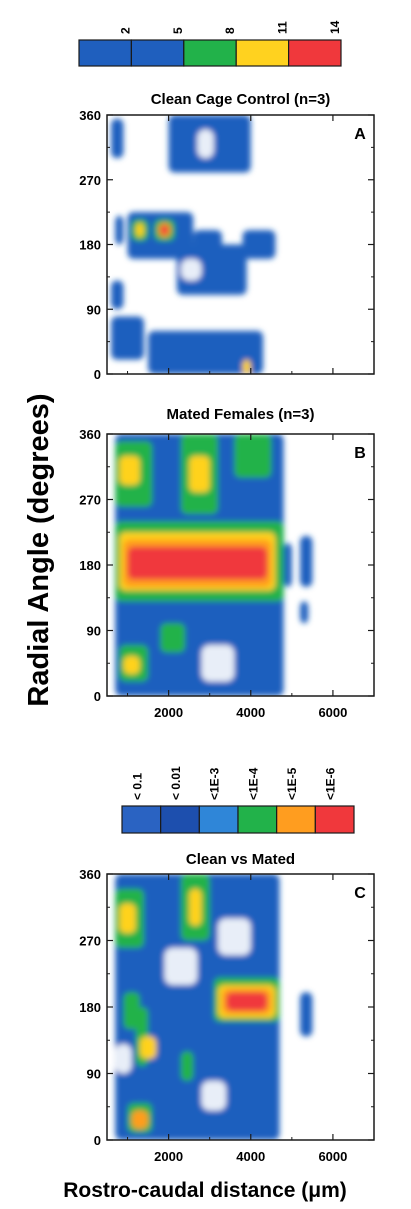  Describe the element at coordinates (39, 549) in the screenshot. I see `y-axis-label: Radial Angle (degrees)` at that location.